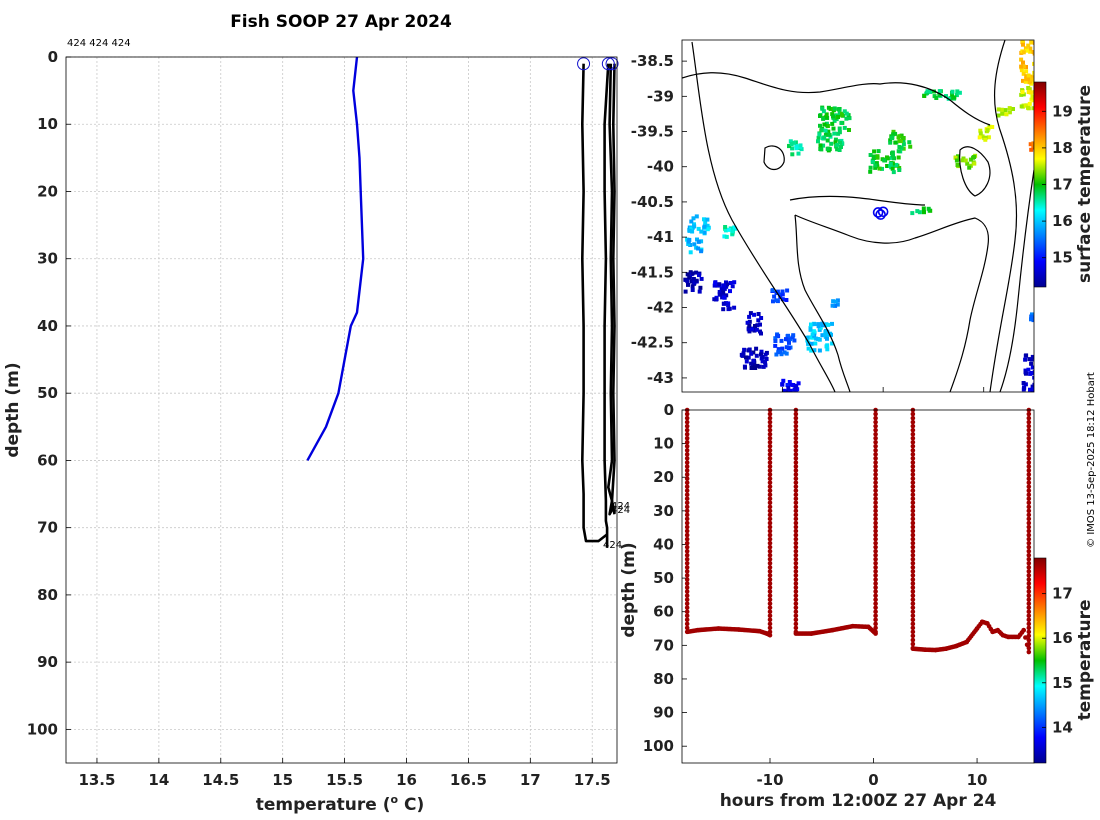  What do you see at coordinates (13, 409) in the screenshot?
I see `profile-ylabel: depth (m)` at bounding box center [13, 409].